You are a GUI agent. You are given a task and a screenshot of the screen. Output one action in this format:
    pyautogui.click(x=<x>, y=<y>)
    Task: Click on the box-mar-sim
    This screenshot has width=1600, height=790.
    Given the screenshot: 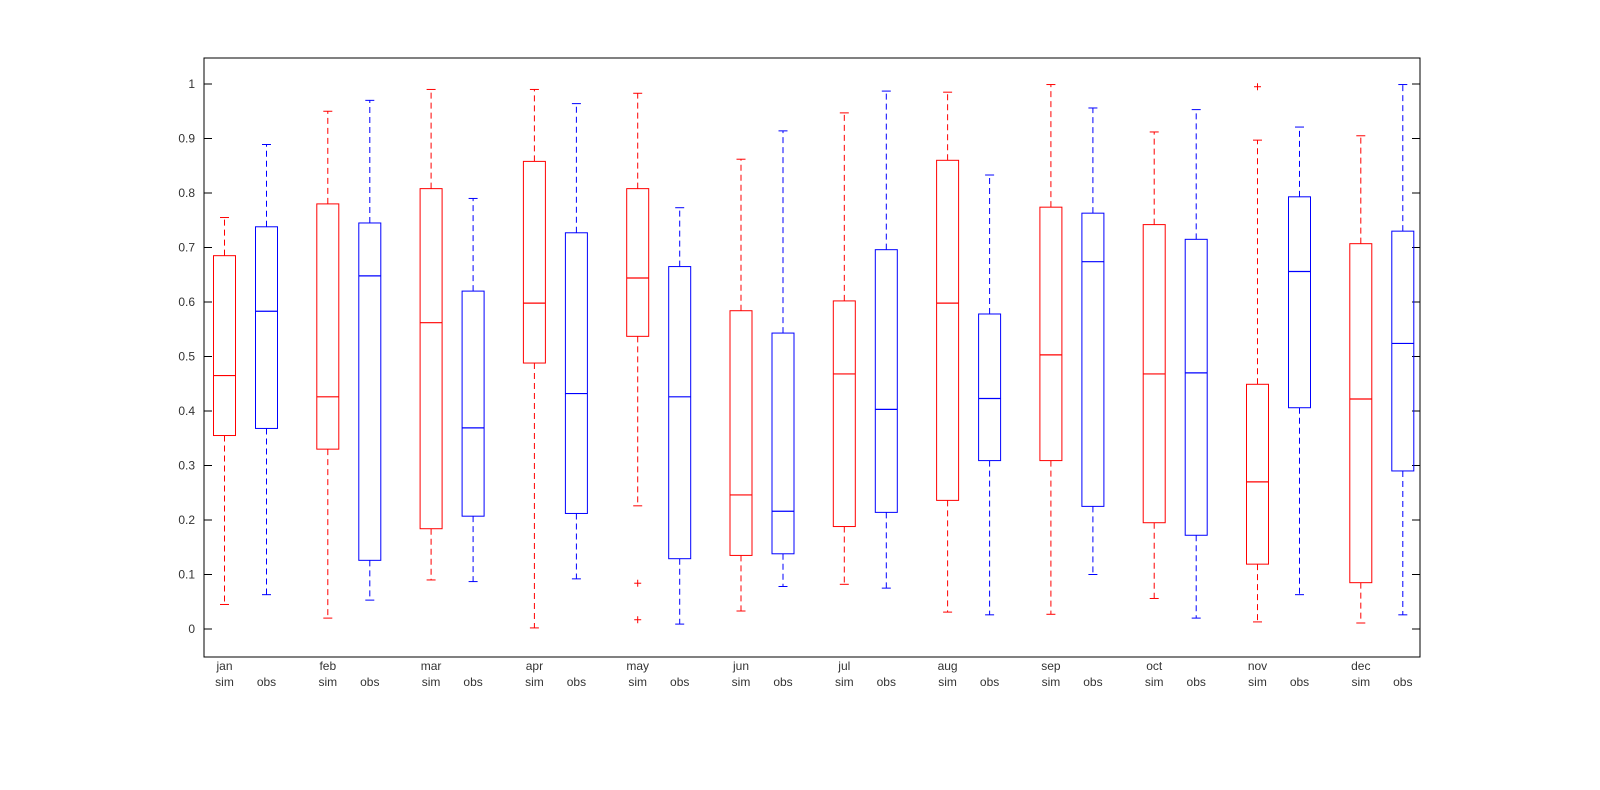 What is the action you would take?
    pyautogui.click(x=431, y=334)
    